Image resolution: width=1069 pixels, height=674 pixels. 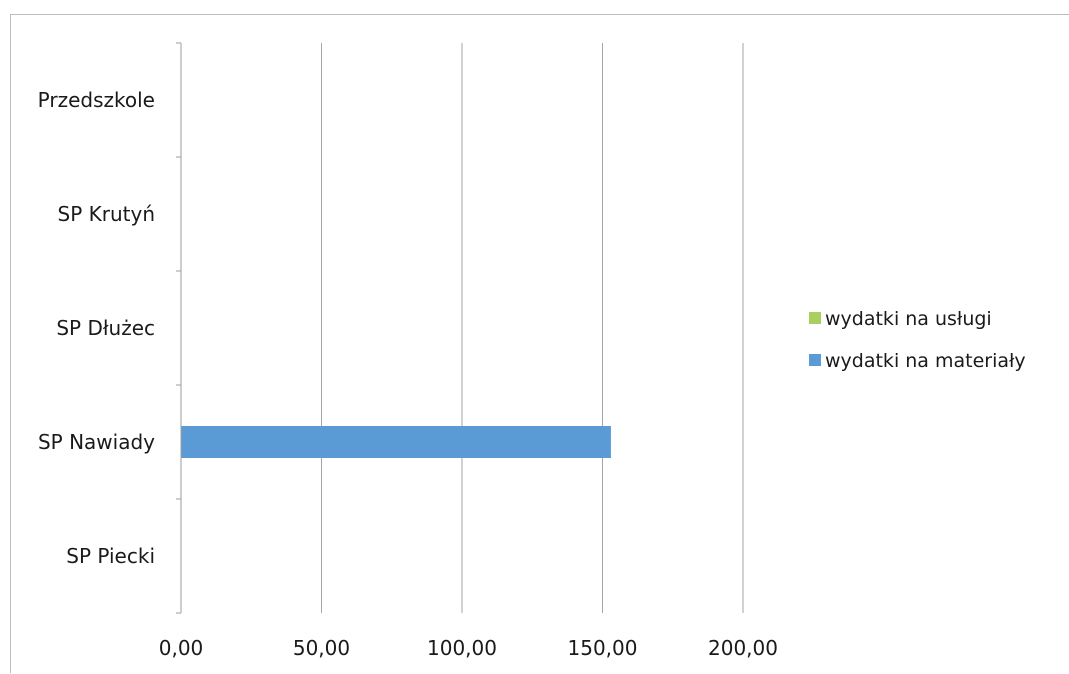 What do you see at coordinates (462, 648) in the screenshot?
I see `x-tick-label: 100,00` at bounding box center [462, 648].